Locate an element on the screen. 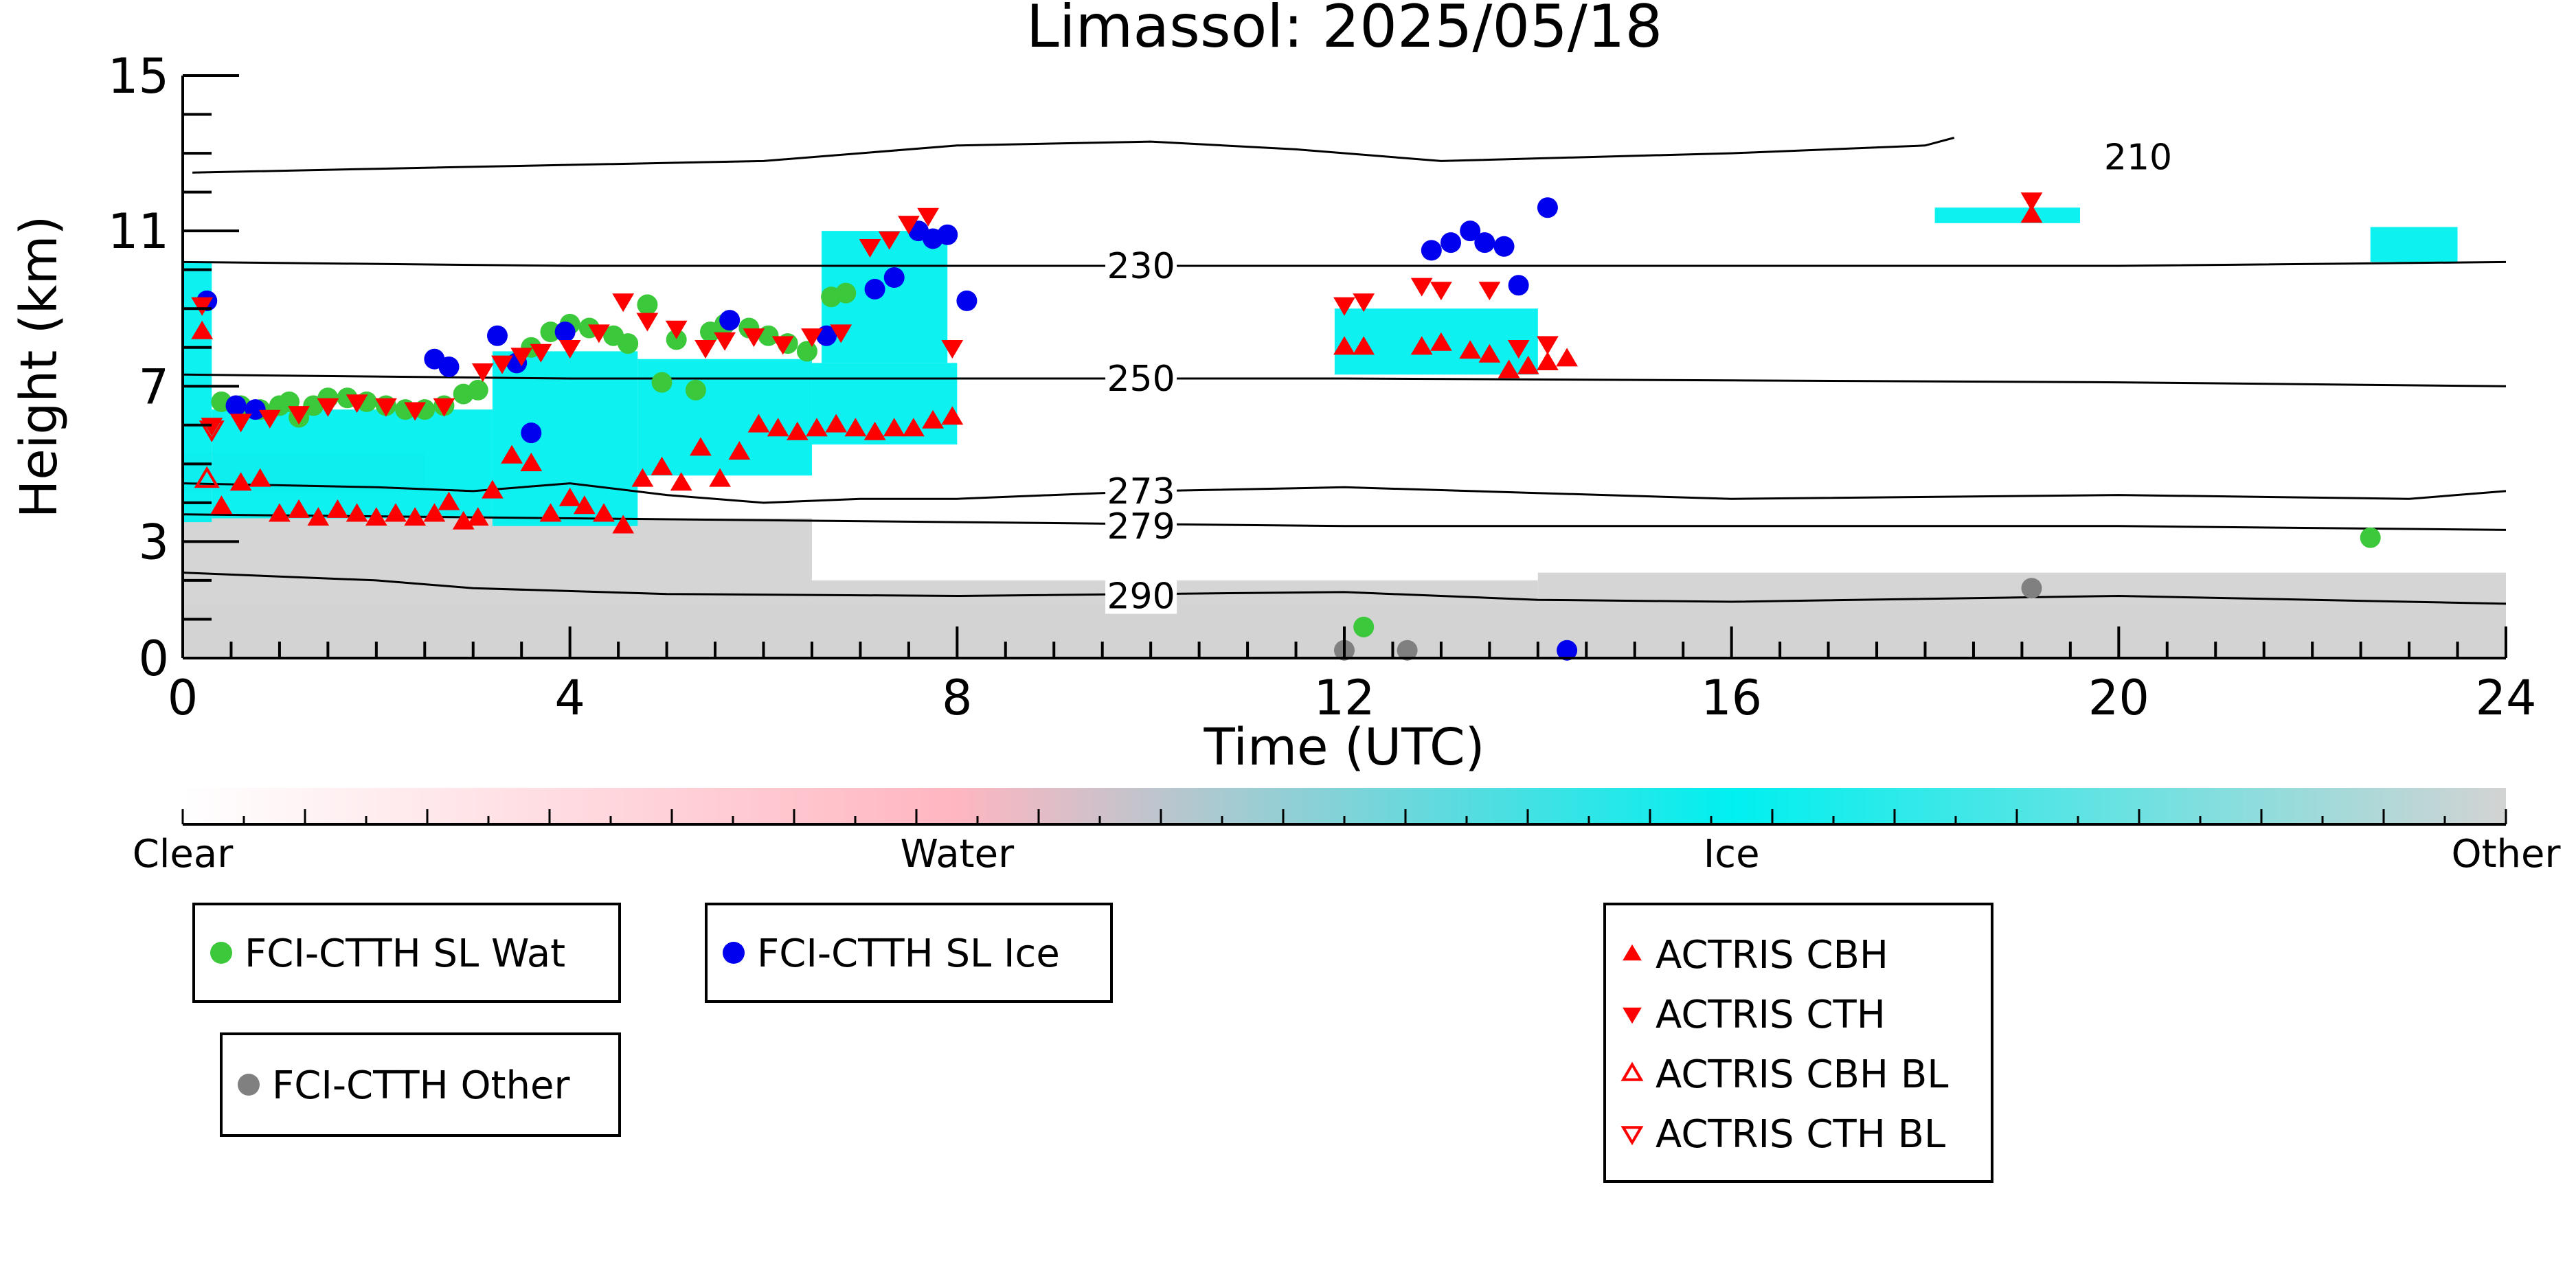 The width and height of the screenshot is (2576, 1288). legend-box: FCI-CTTH SL Wat is located at coordinates (406, 953).